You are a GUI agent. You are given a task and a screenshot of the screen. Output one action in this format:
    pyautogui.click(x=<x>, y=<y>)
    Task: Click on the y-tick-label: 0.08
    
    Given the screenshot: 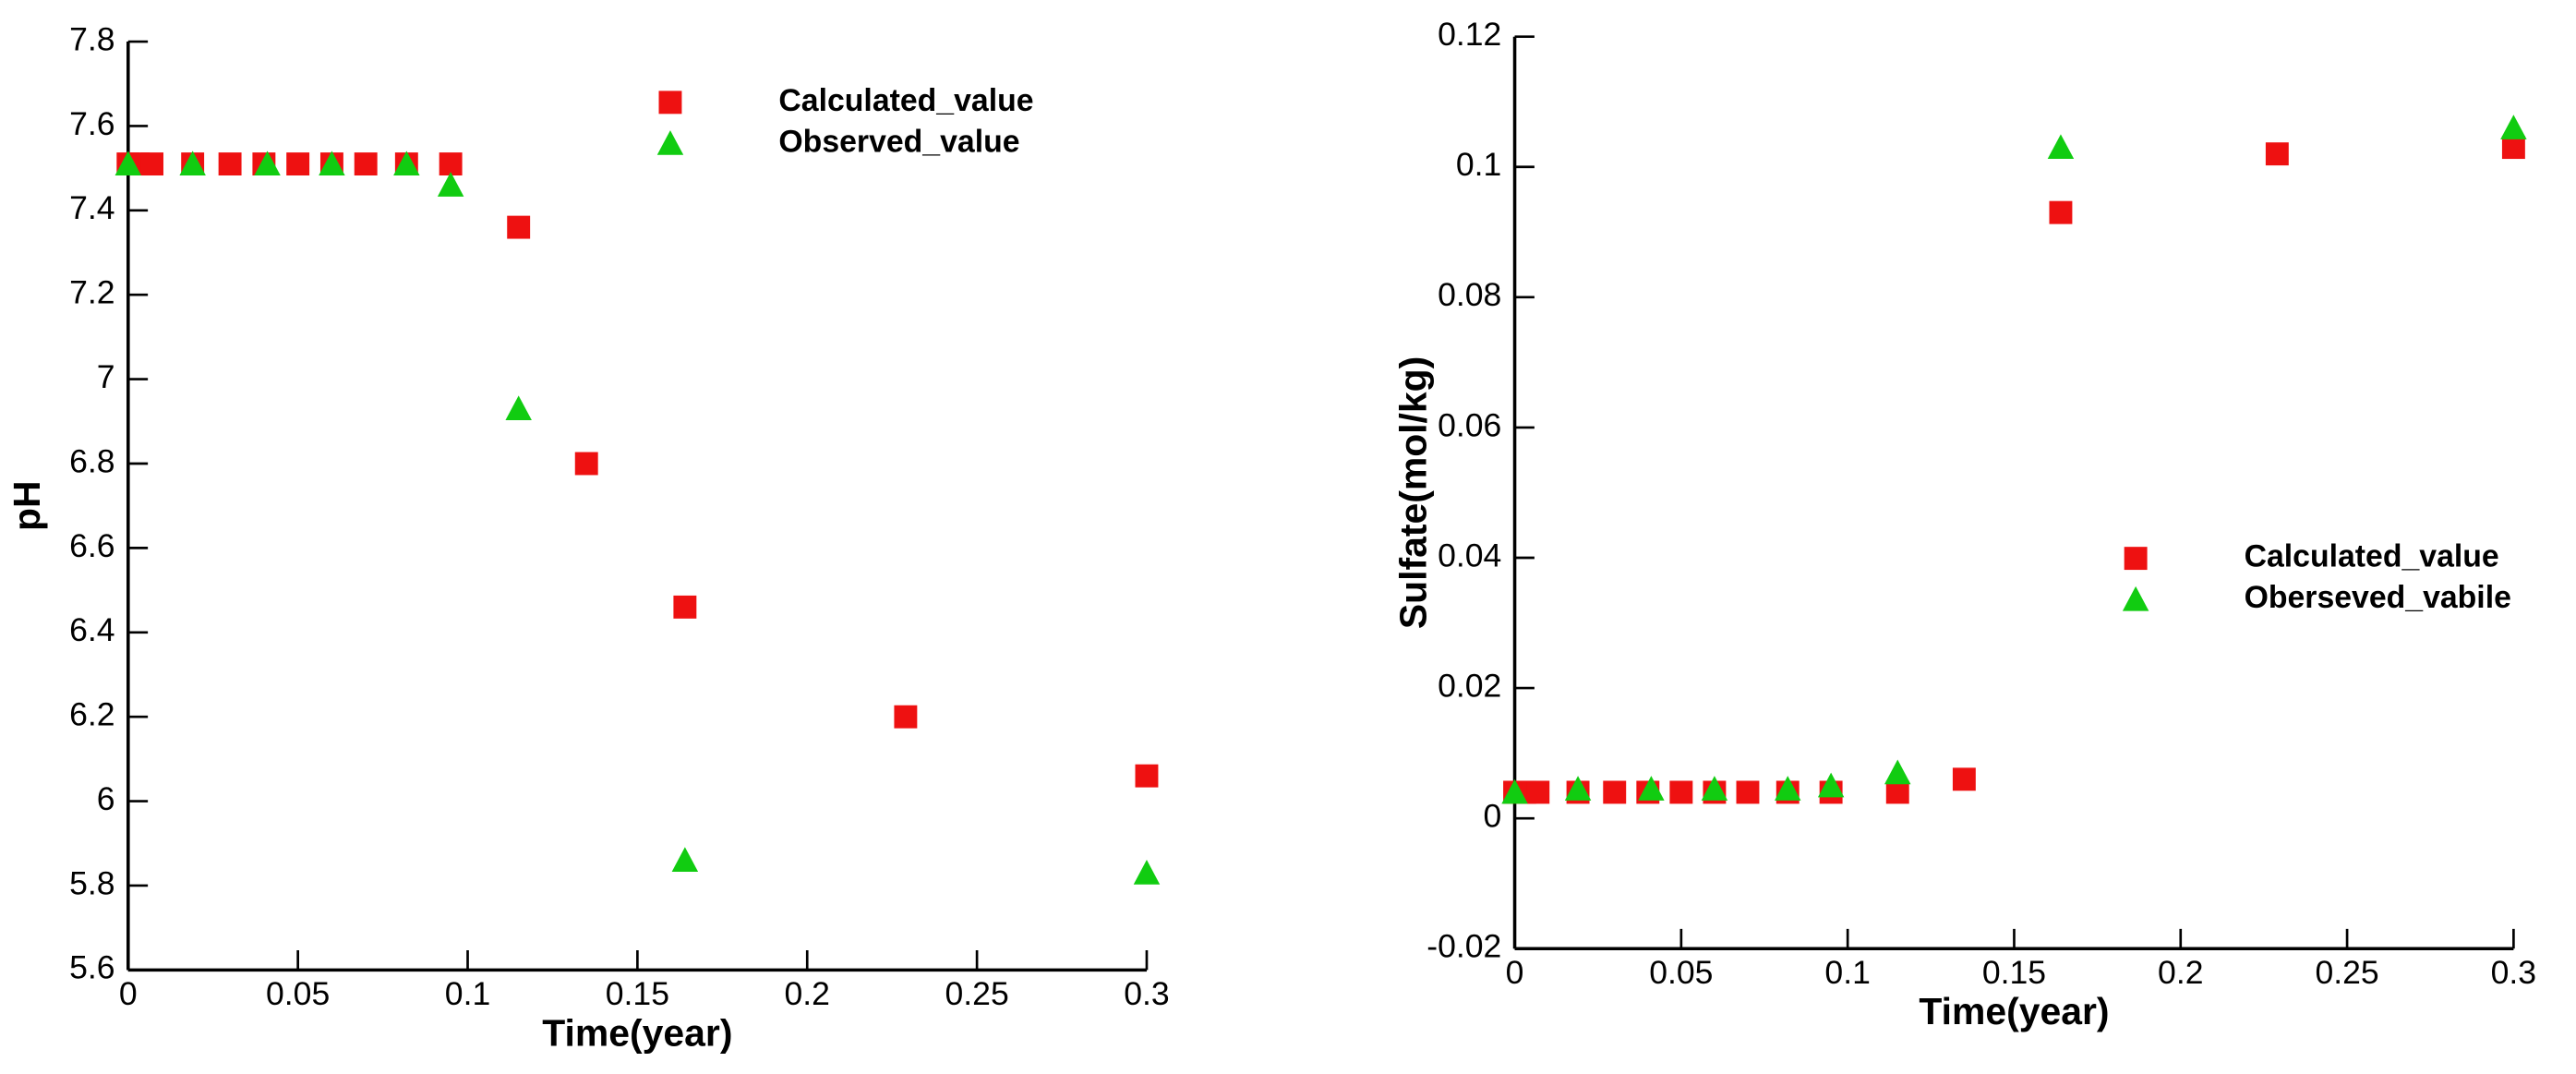 What is the action you would take?
    pyautogui.click(x=1469, y=294)
    